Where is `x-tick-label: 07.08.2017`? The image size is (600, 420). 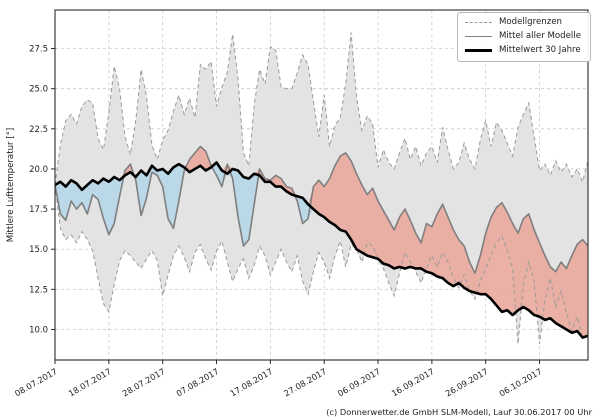
x-tick-label: 07.08.2017 is located at coordinates (197, 382).